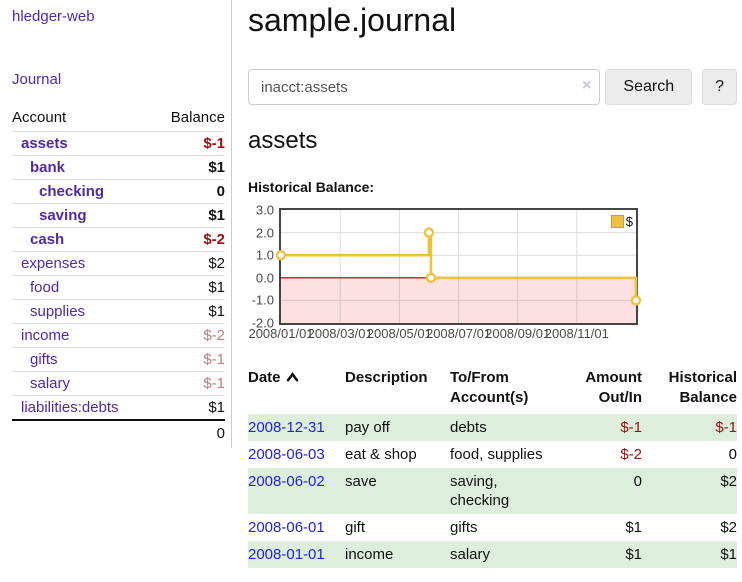  What do you see at coordinates (369, 554) in the screenshot?
I see `transaction-description: income` at bounding box center [369, 554].